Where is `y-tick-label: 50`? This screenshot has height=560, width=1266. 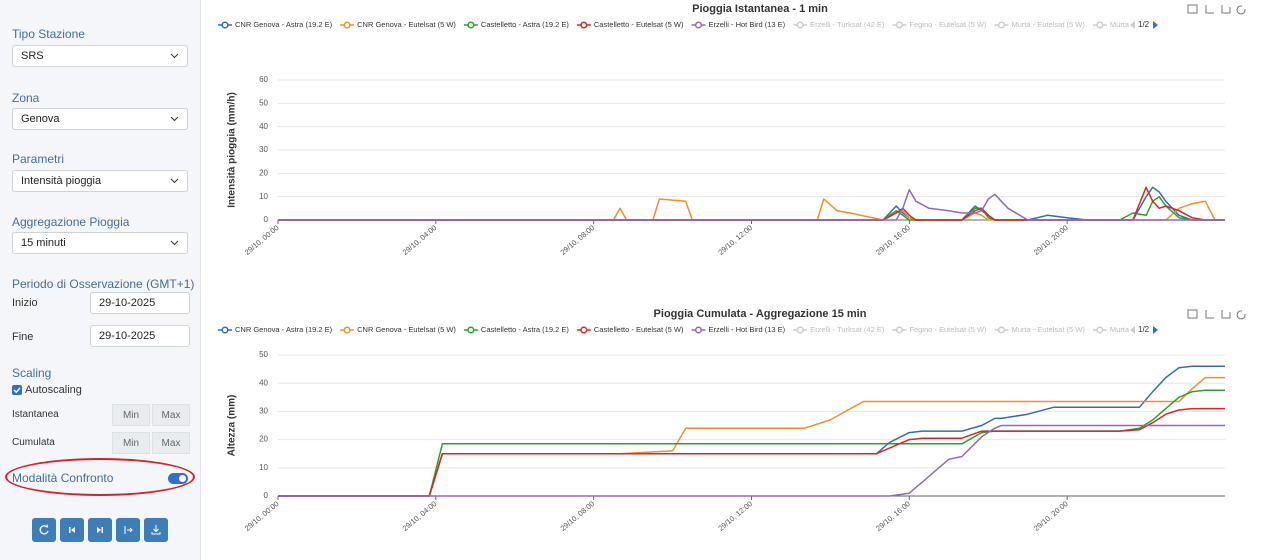 y-tick-label: 50 is located at coordinates (263, 354).